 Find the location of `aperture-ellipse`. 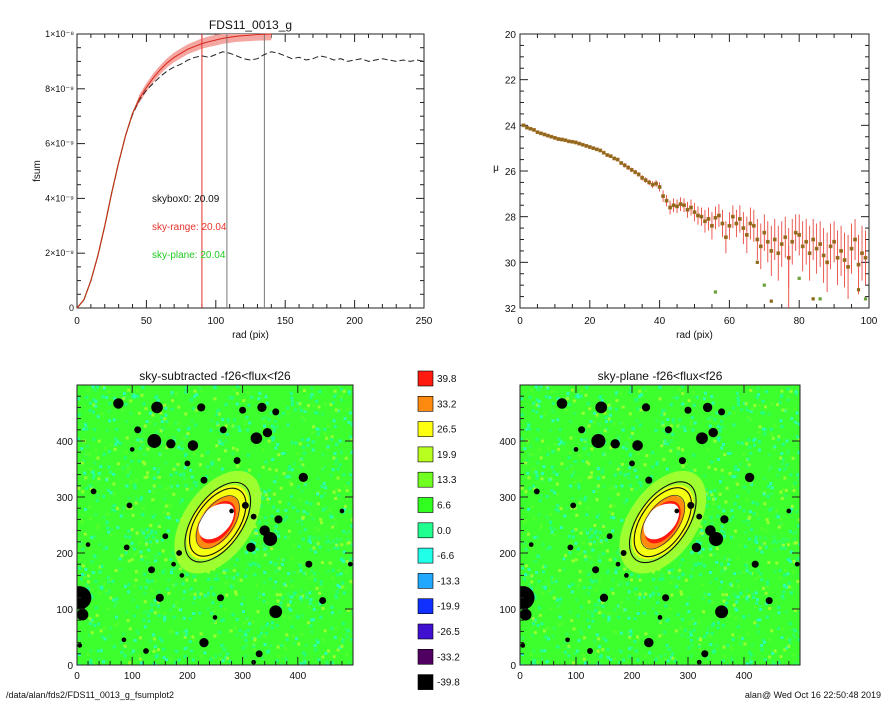

aperture-ellipse is located at coordinates (217, 522).